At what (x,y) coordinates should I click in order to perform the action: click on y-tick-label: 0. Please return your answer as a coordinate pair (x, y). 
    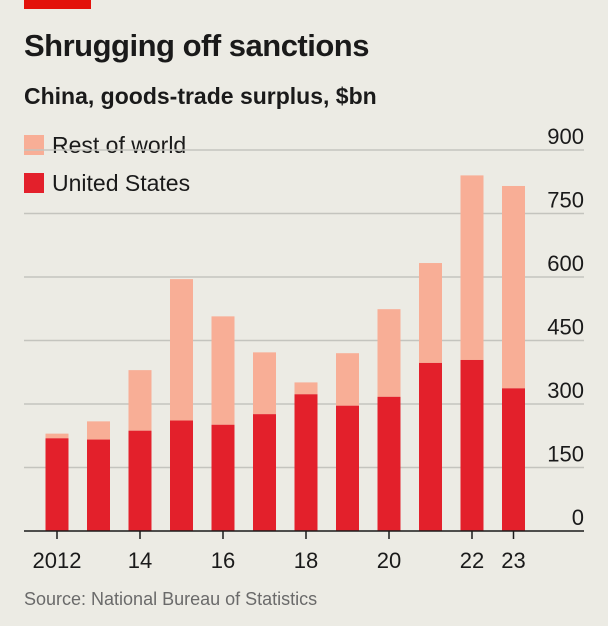
    Looking at the image, I should click on (578, 517).